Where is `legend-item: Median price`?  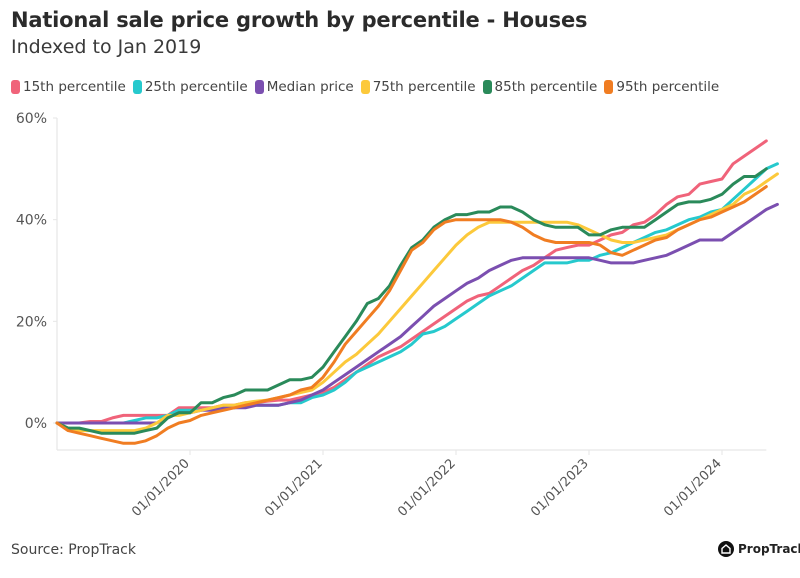
legend-item: Median price is located at coordinates (304, 87).